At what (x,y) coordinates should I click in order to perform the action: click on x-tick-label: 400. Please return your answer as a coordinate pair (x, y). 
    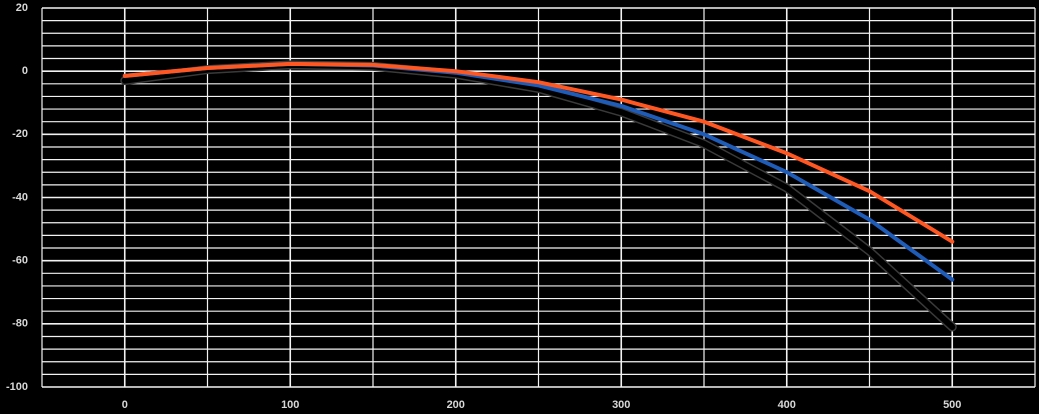
    Looking at the image, I should click on (787, 405).